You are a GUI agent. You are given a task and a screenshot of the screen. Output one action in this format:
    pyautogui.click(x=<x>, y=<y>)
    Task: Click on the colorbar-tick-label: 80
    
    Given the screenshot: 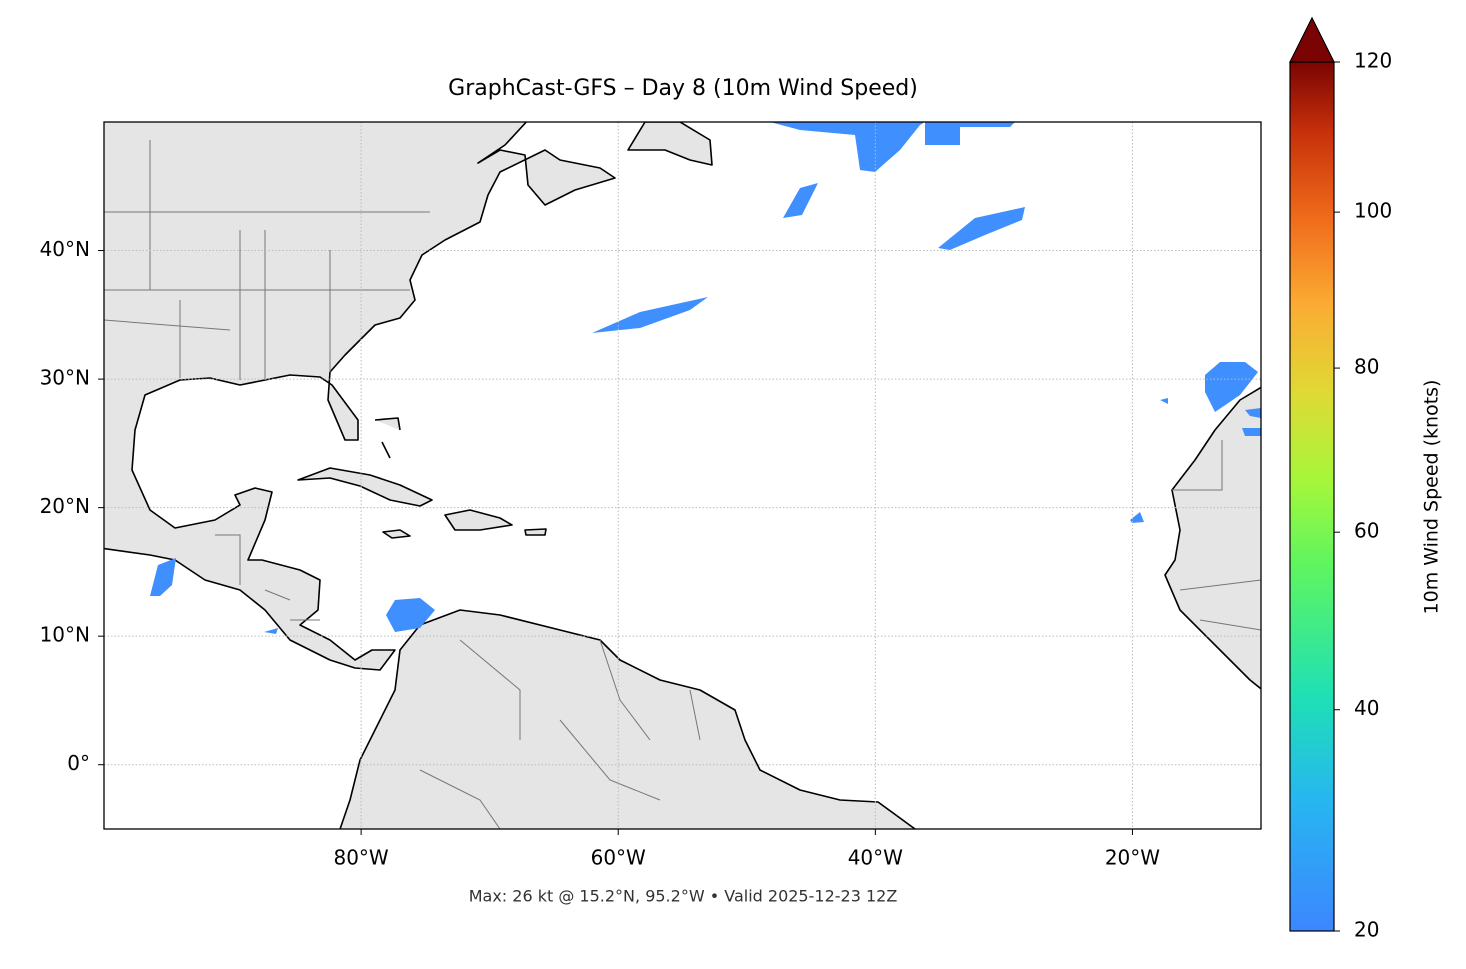 What is the action you would take?
    pyautogui.click(x=1366, y=367)
    